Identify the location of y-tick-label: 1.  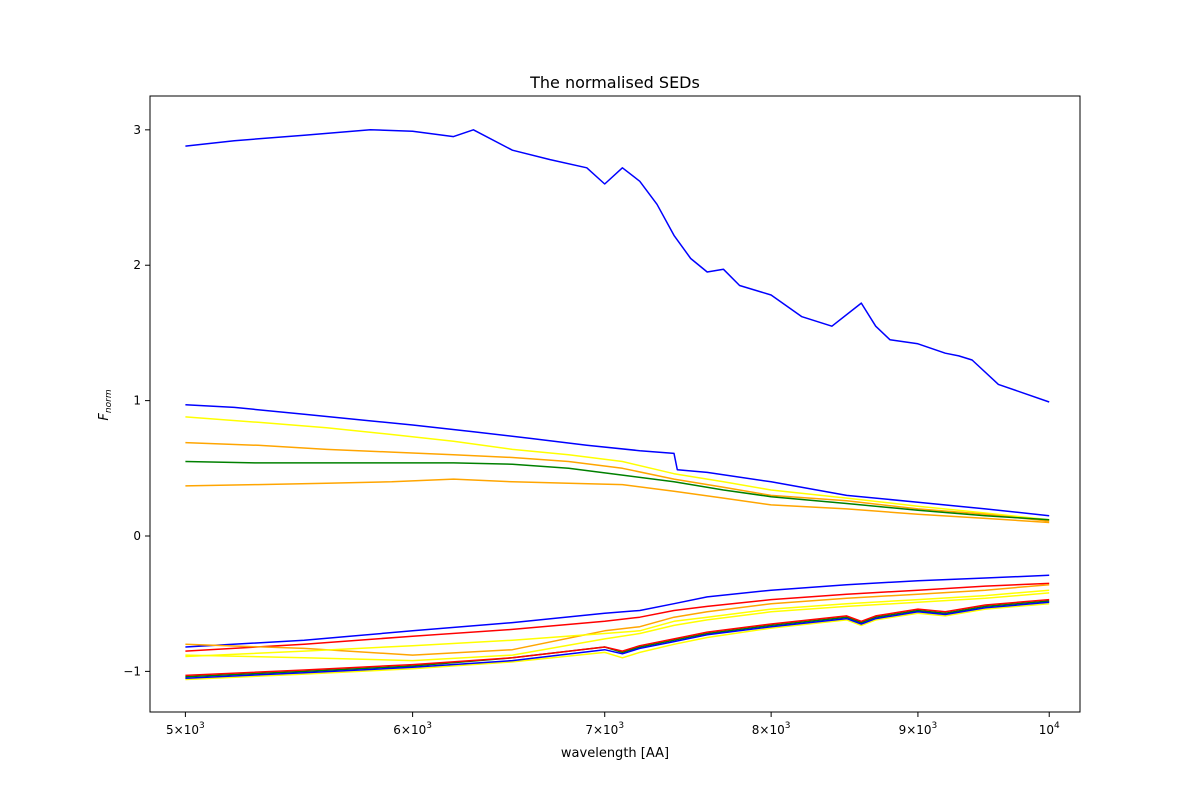
(137, 401).